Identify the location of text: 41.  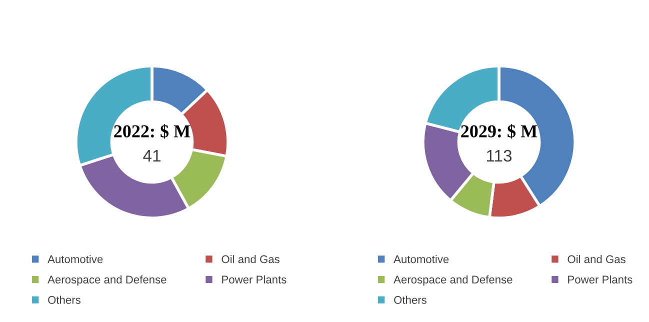
(151, 156).